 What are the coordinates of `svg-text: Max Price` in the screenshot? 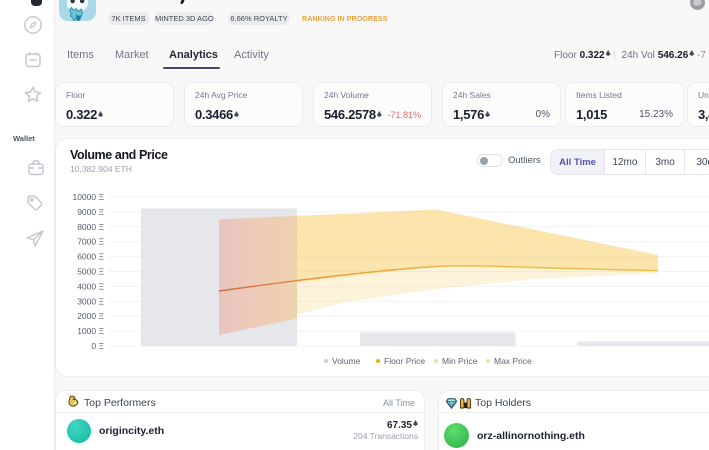 It's located at (513, 361).